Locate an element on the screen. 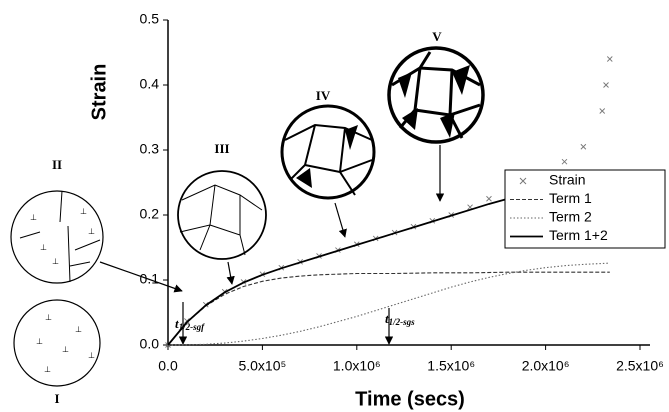 The width and height of the screenshot is (669, 412). annotation: t1/2-sgs is located at coordinates (400, 319).